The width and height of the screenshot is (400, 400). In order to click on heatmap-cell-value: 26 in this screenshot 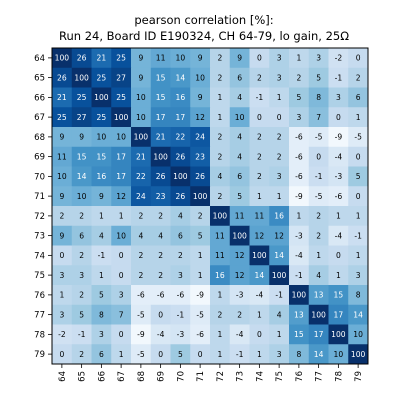, I will do `click(181, 196)`.